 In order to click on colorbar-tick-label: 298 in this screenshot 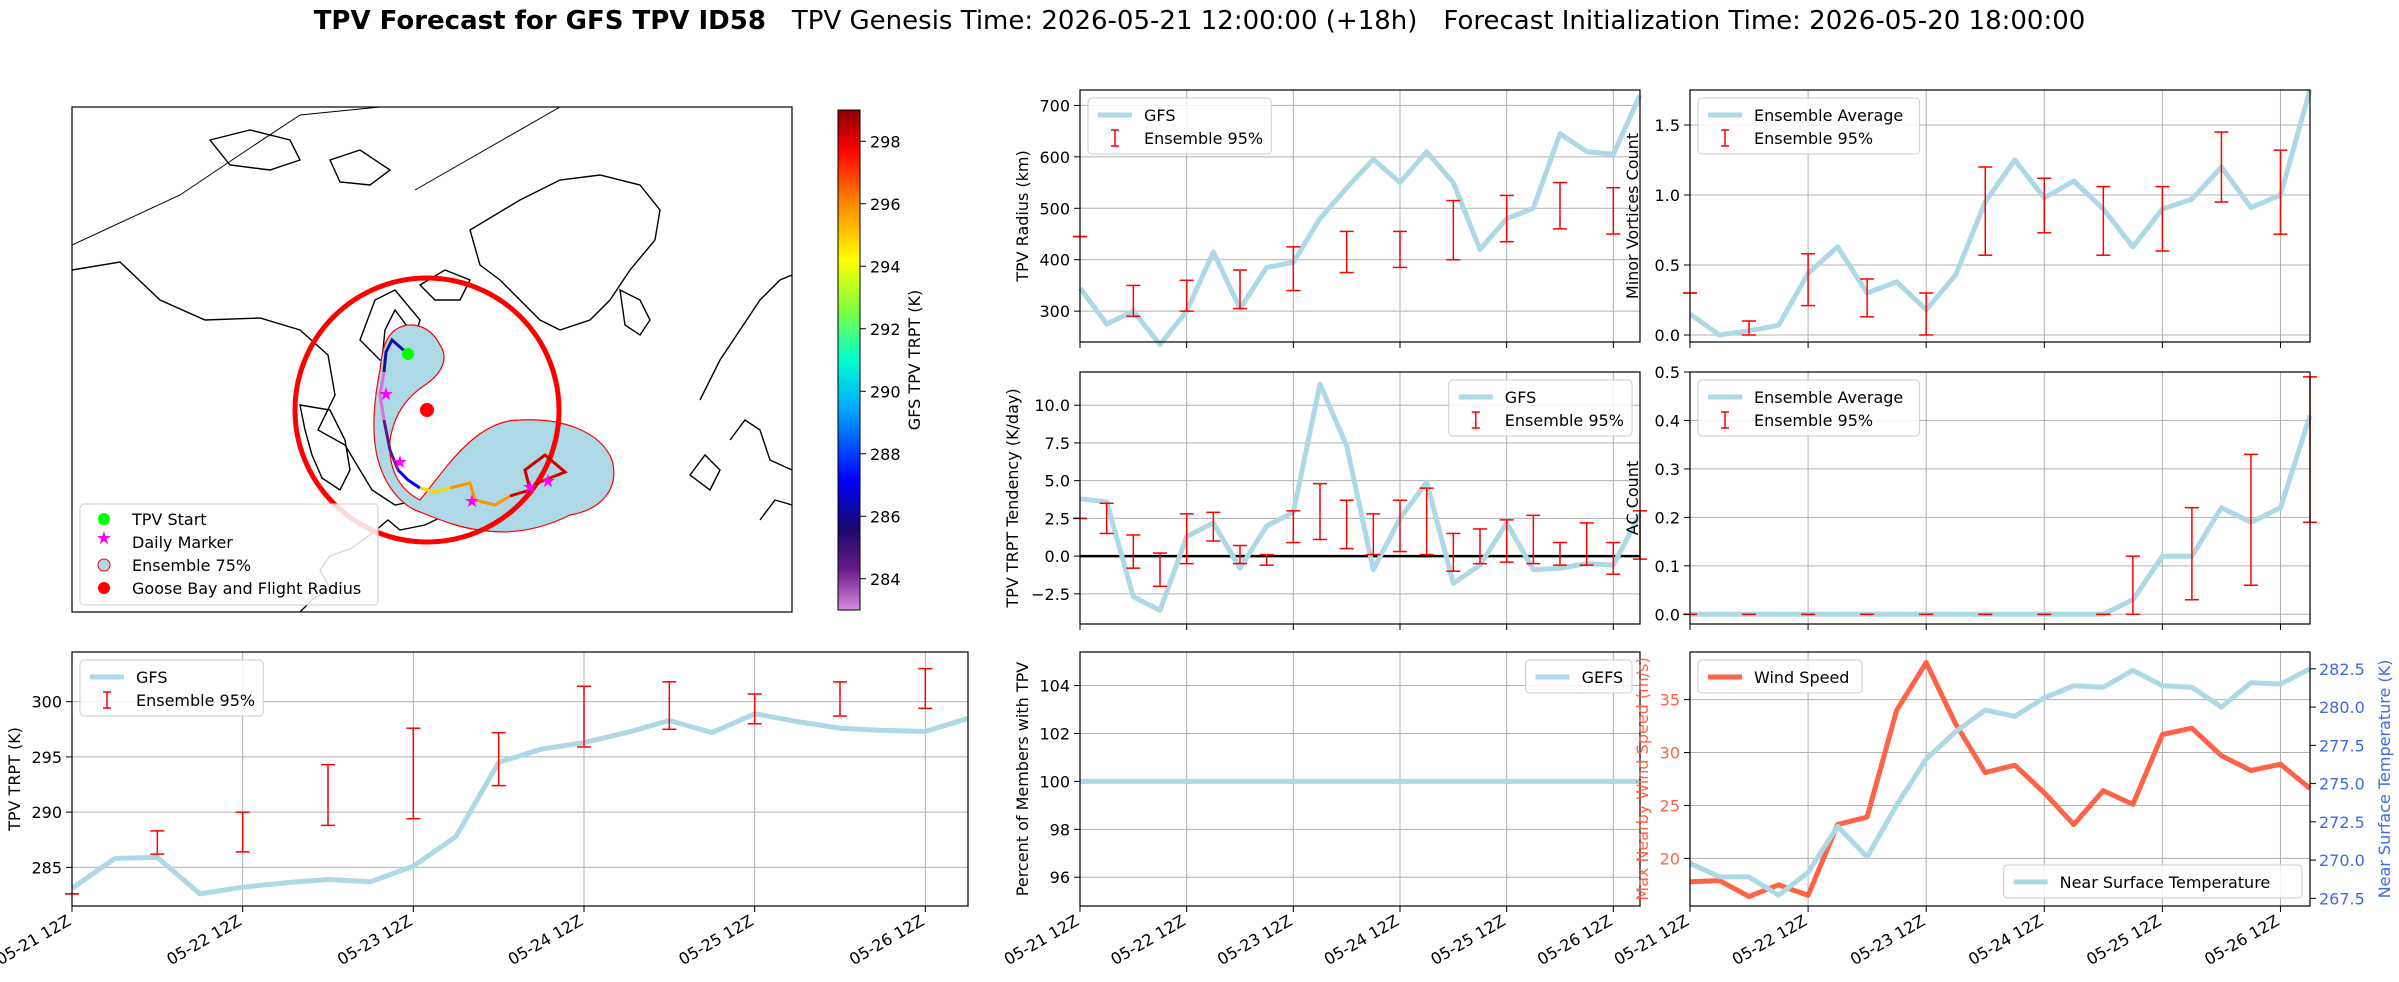, I will do `click(885, 141)`.